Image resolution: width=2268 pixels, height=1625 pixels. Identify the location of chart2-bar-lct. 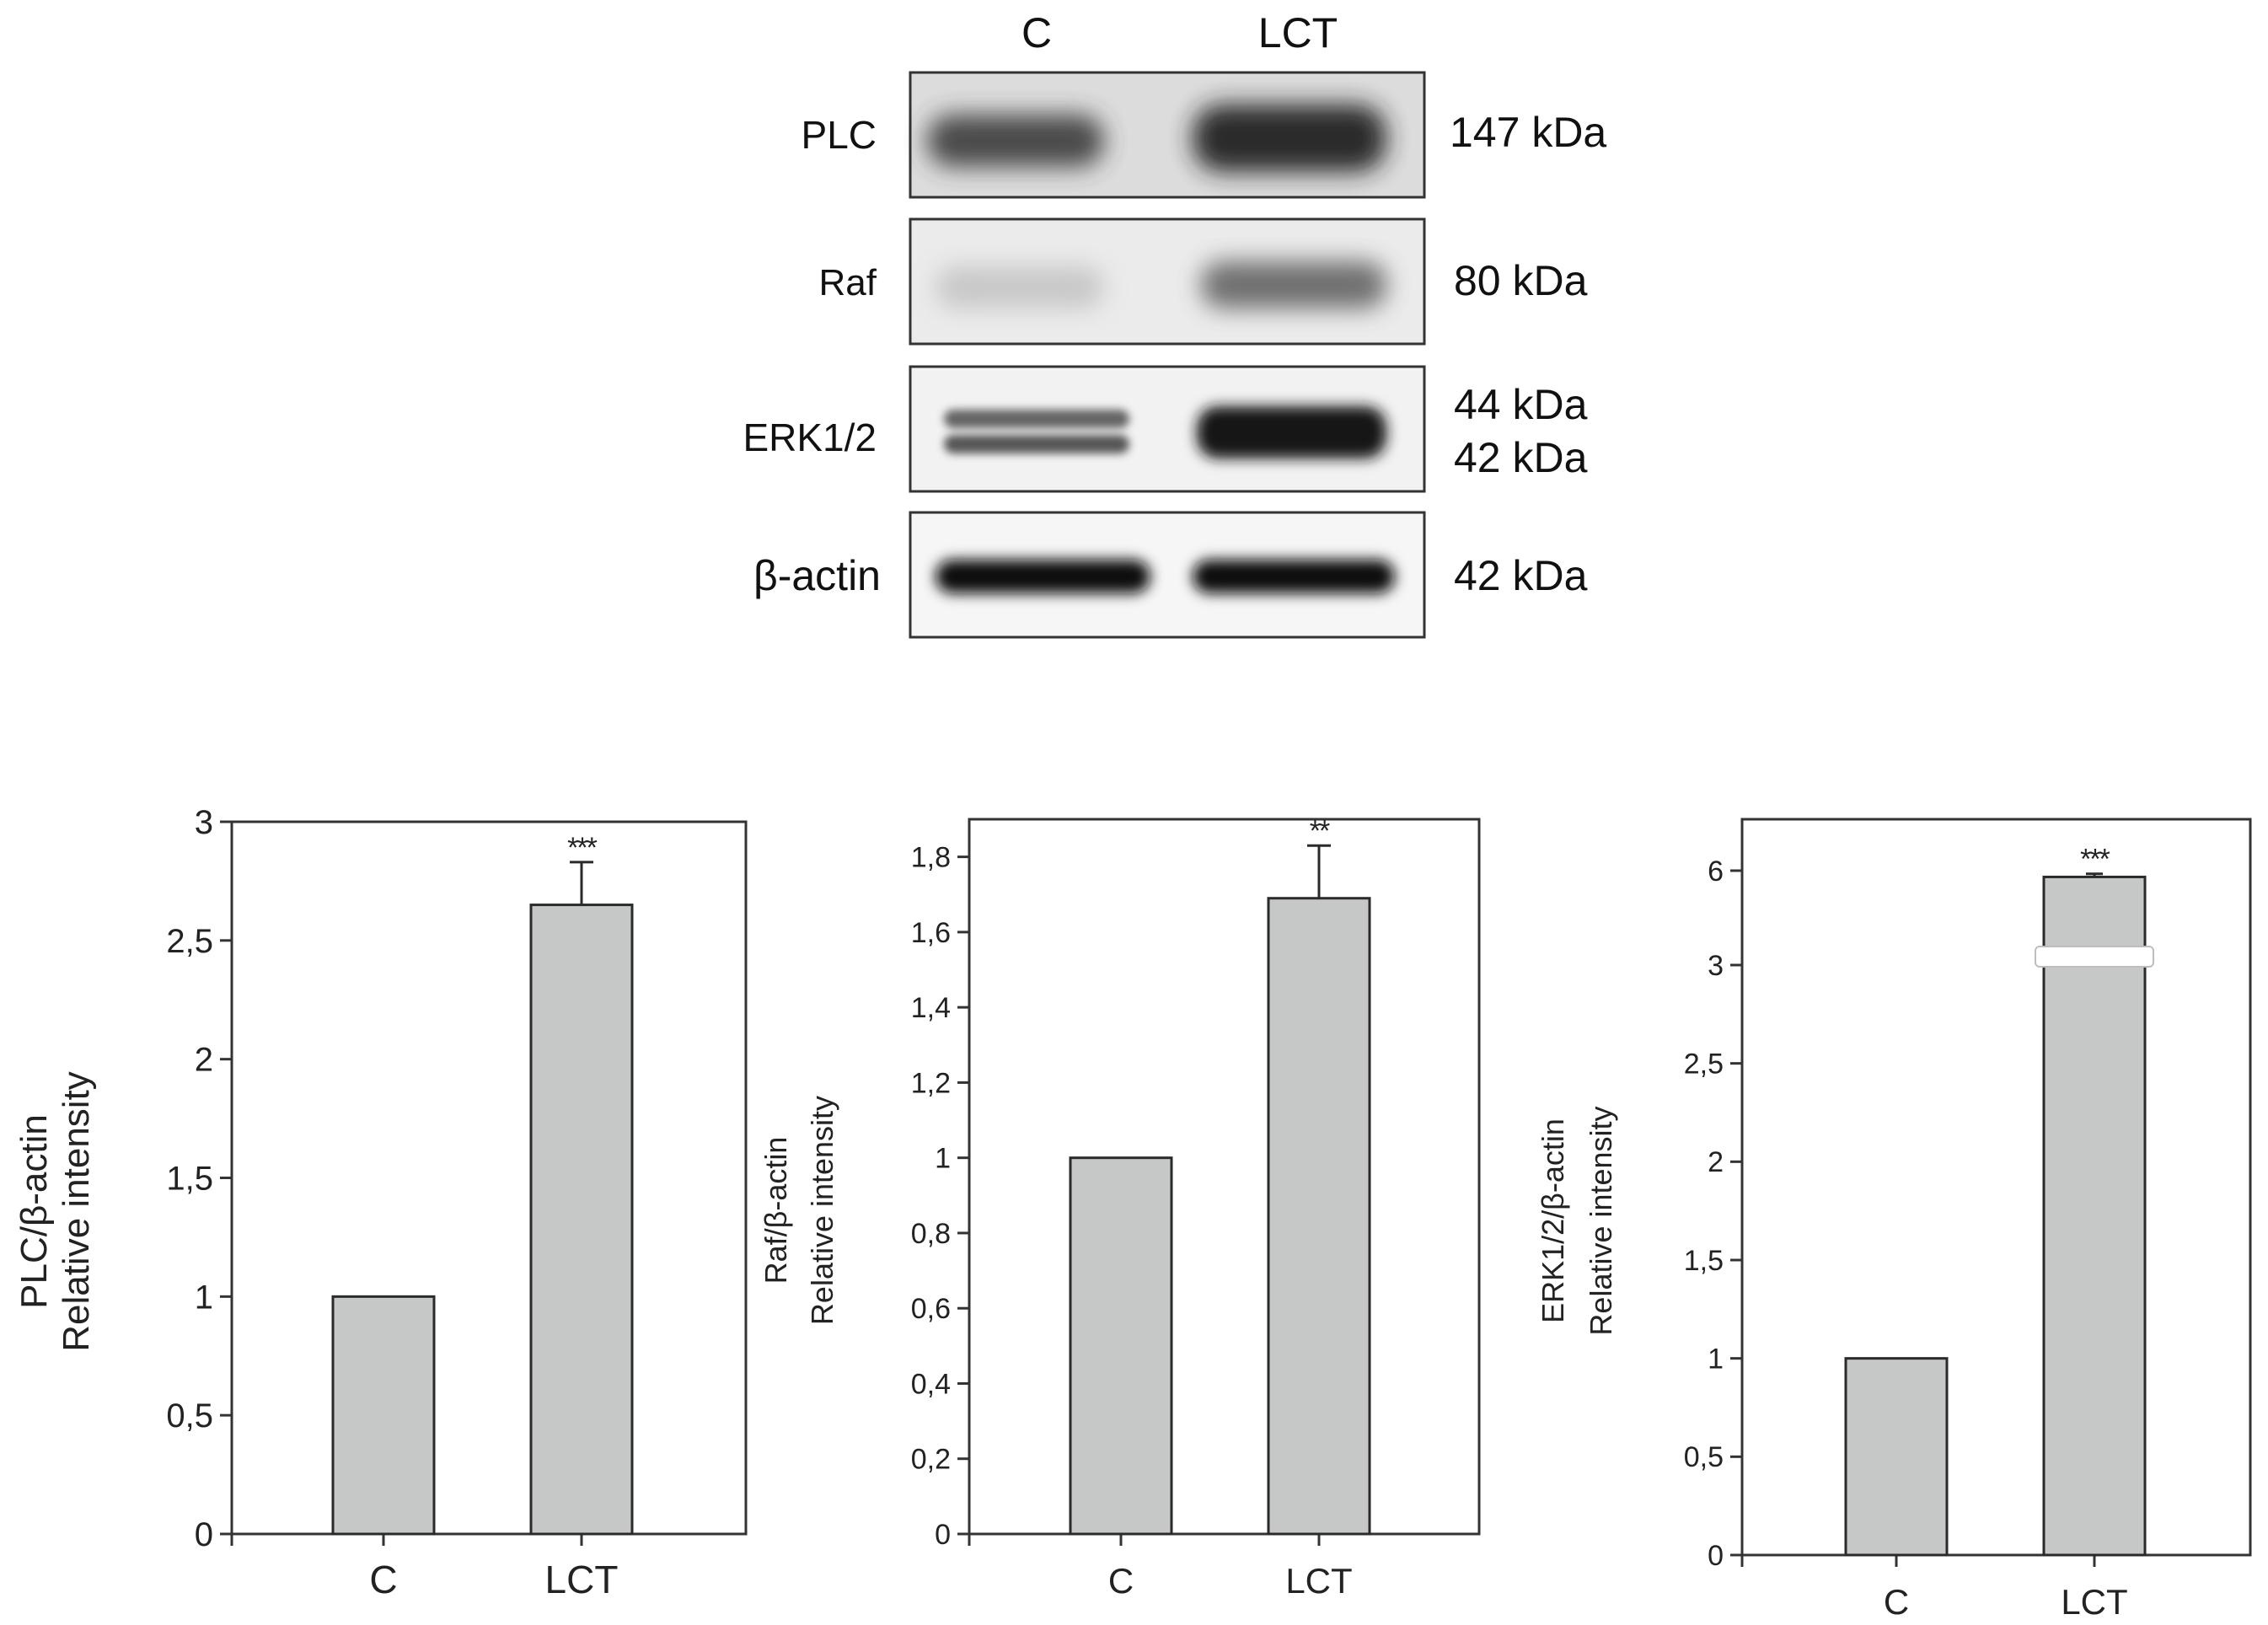
(1319, 1216).